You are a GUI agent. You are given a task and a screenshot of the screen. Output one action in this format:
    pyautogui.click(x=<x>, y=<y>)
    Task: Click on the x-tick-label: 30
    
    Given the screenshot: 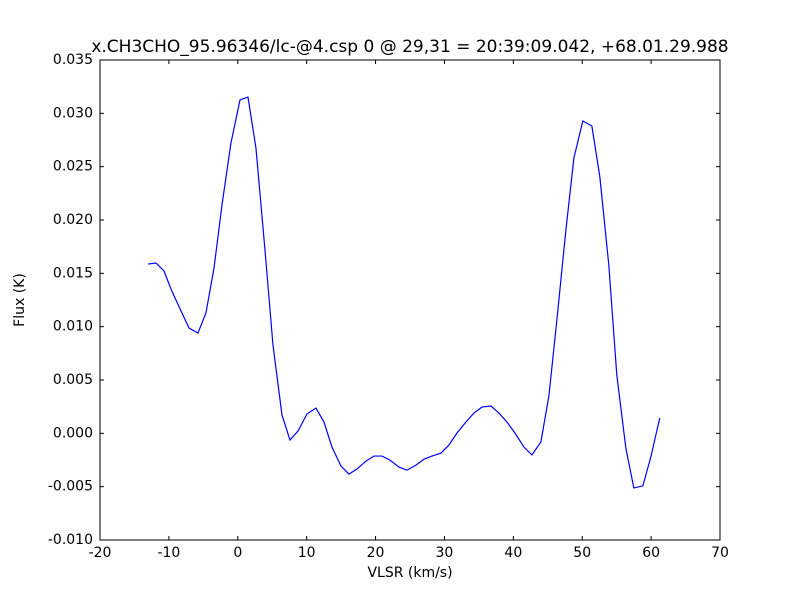 What is the action you would take?
    pyautogui.click(x=445, y=553)
    